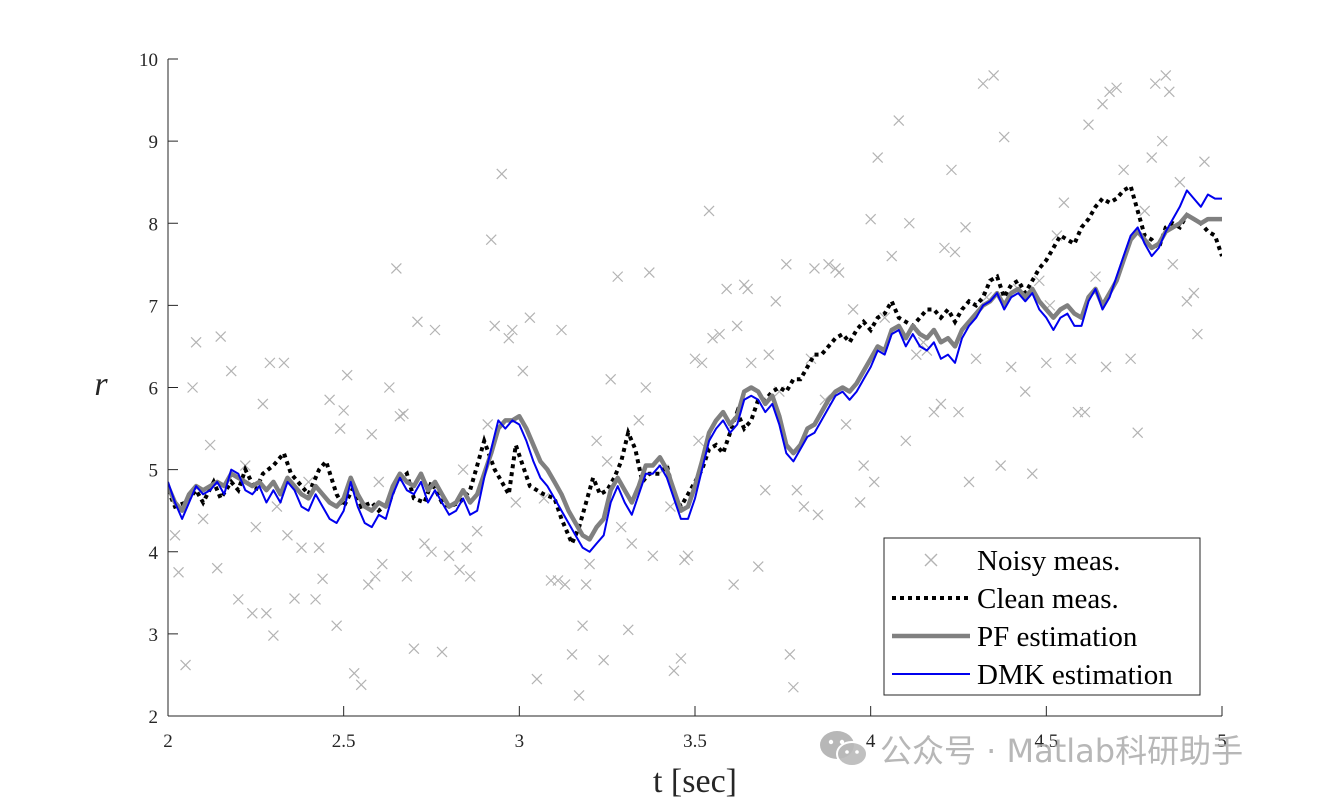 The image size is (1344, 803). I want to click on y-tick-label: 2, so click(154, 717).